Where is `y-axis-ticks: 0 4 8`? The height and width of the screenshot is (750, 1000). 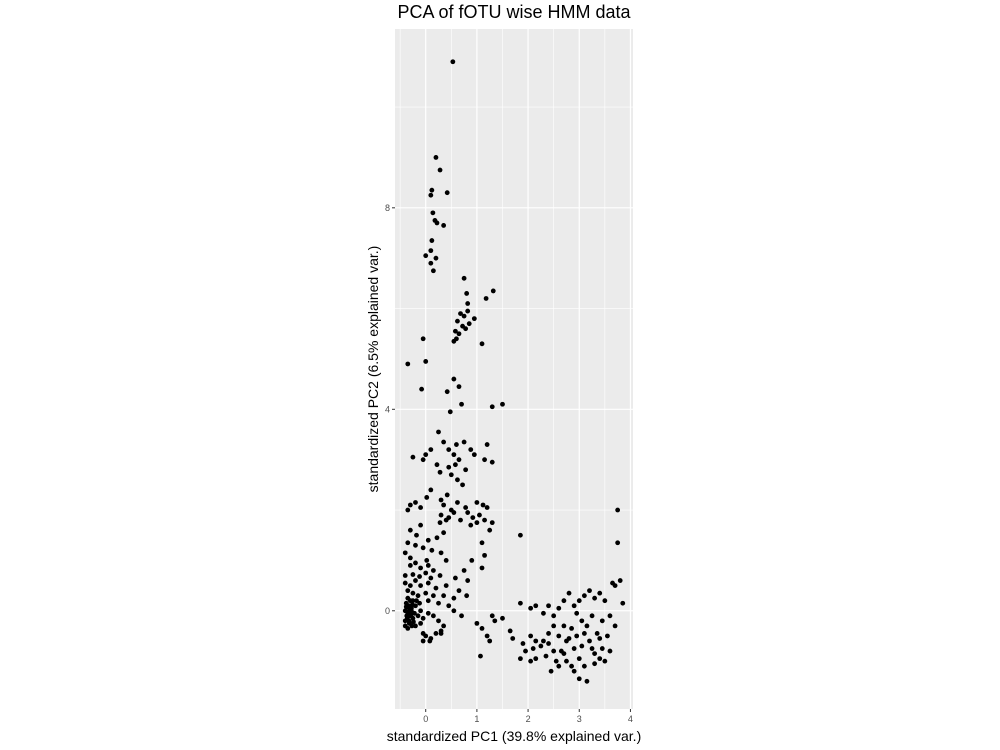 y-axis-ticks: 0 4 8 is located at coordinates (390, 409).